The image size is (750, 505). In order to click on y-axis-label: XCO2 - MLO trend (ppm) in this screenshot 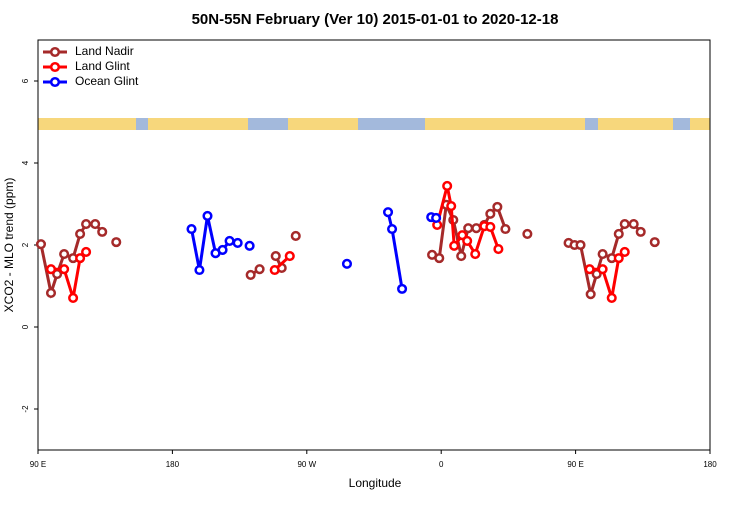, I will do `click(9, 245)`.